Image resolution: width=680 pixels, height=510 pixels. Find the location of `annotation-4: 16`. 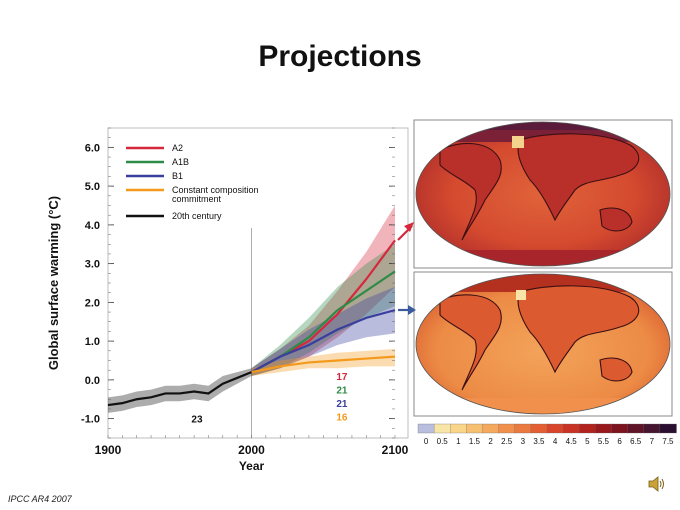

annotation-4: 16 is located at coordinates (342, 418).